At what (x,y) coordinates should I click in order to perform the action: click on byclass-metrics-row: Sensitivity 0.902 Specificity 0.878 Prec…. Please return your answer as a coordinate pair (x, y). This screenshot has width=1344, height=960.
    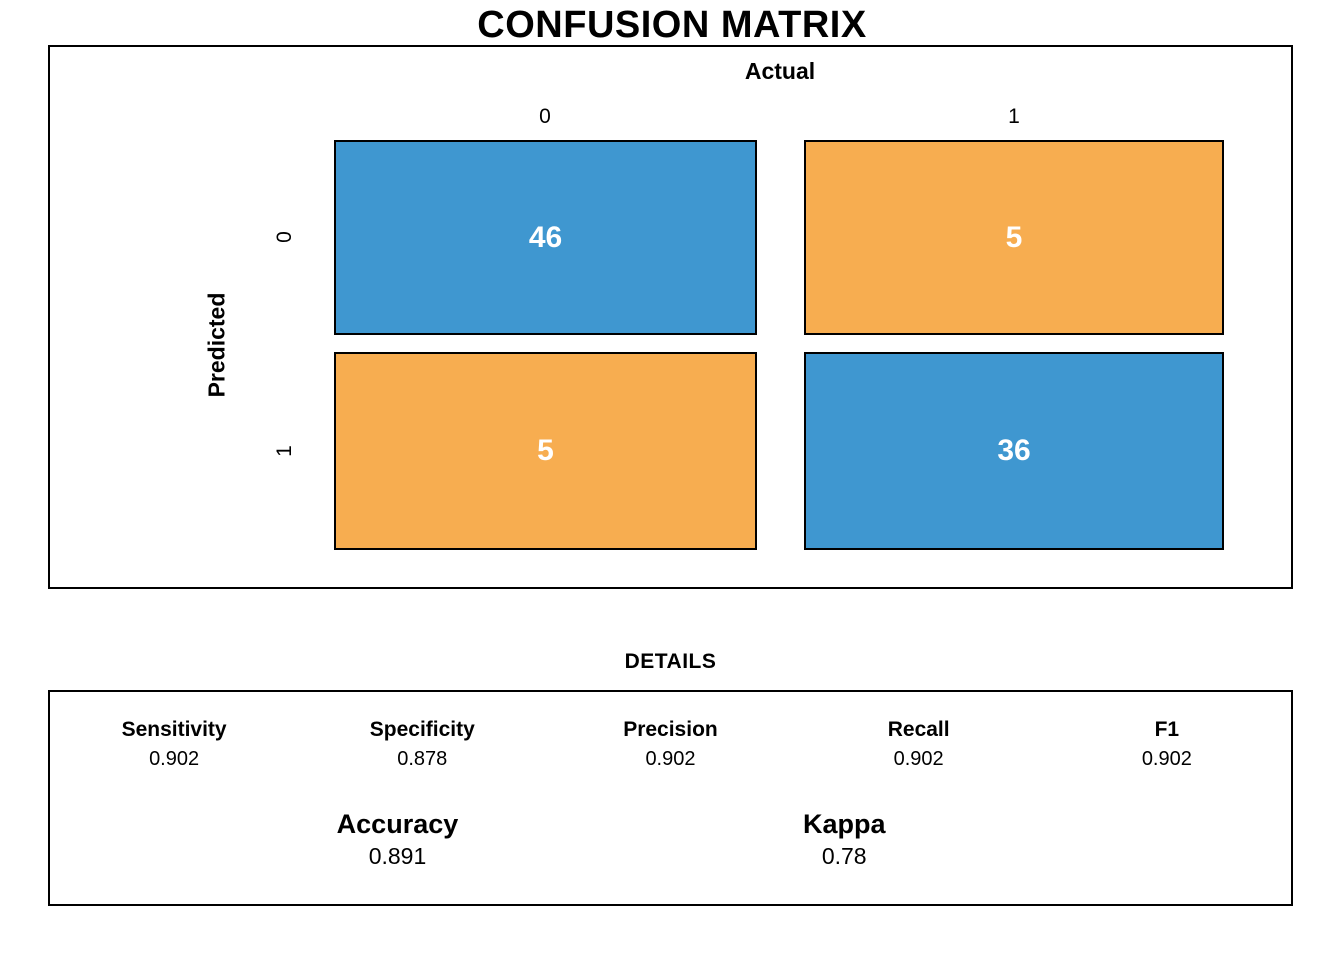
    Looking at the image, I should click on (670, 731).